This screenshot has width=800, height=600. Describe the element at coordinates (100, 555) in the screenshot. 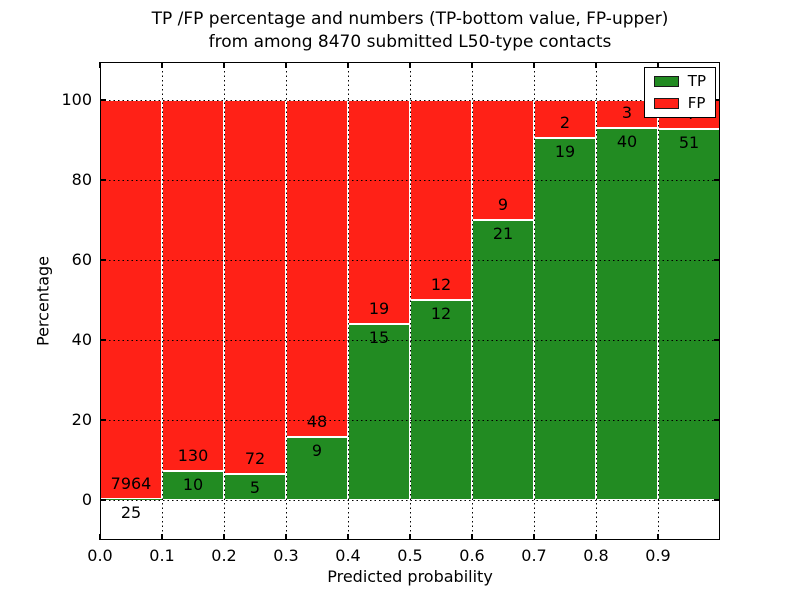

I see `x-tick-label: 0.0` at that location.